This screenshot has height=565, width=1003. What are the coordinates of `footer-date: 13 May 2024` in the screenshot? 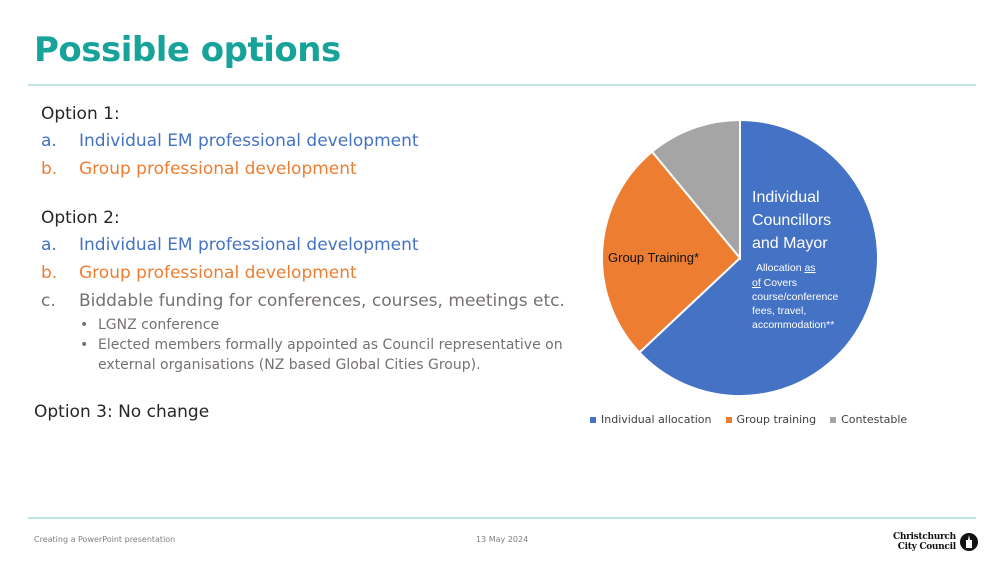 It's located at (502, 539).